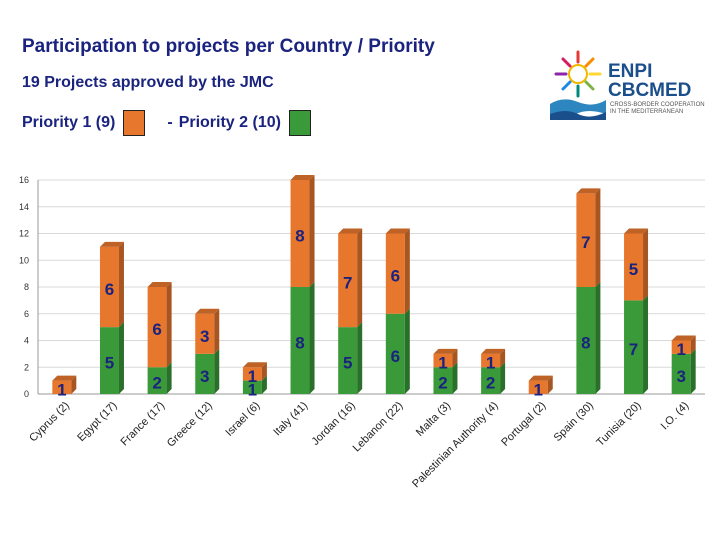  I want to click on chart-subtitle: 19 Projects approved by the JMC, so click(148, 82).